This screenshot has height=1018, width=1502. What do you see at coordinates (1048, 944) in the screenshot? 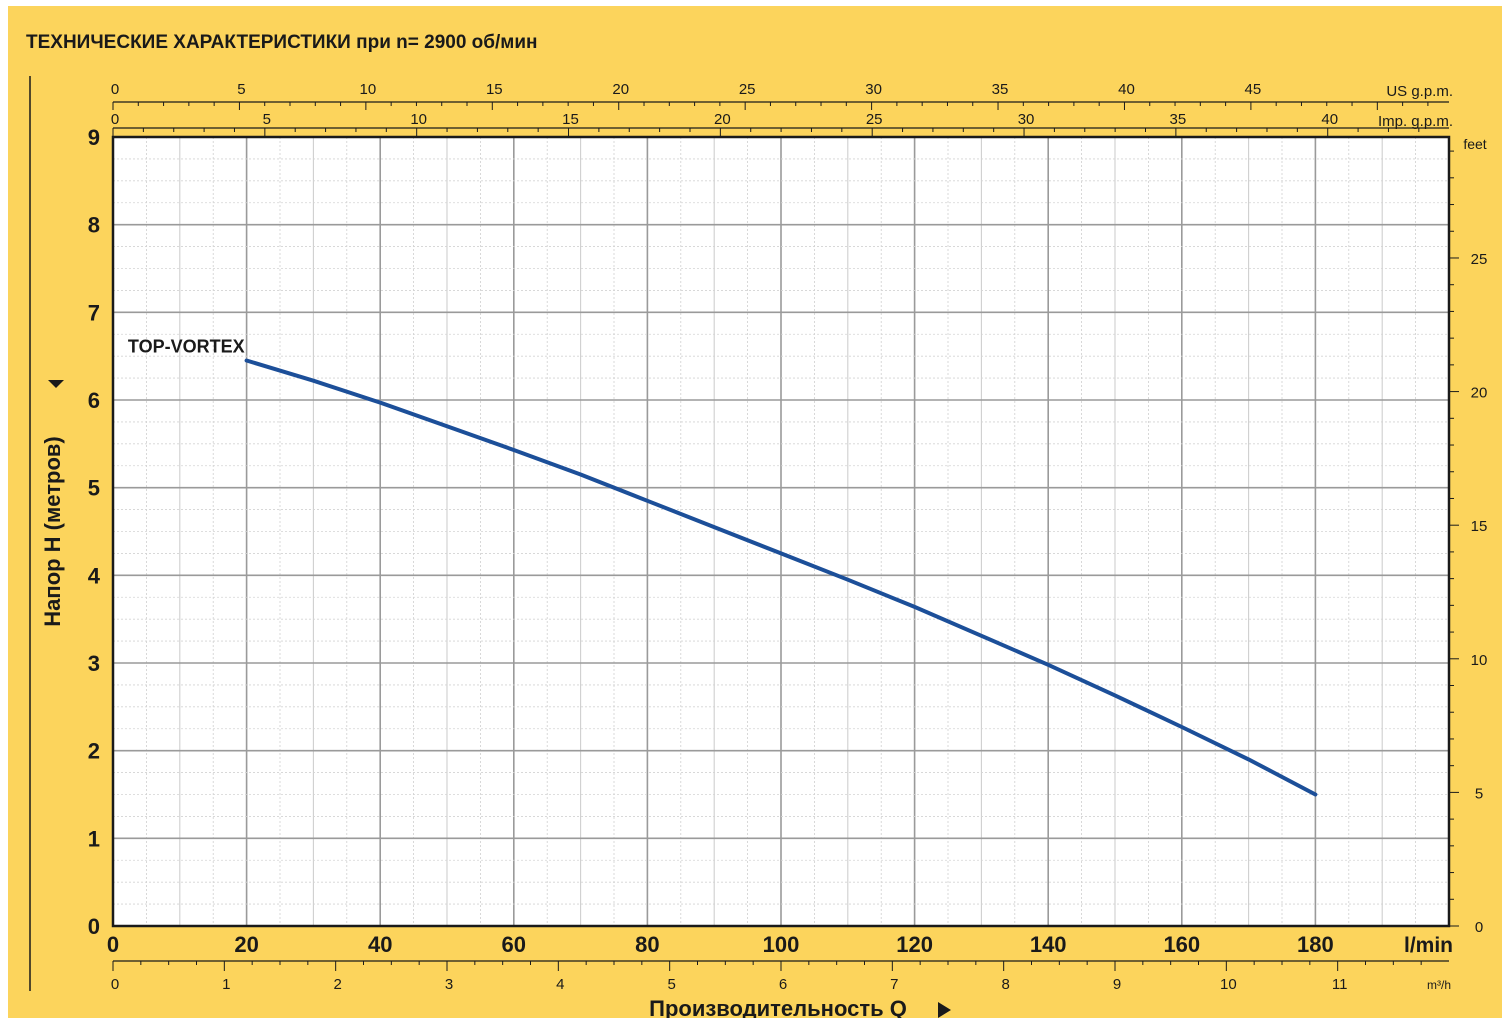
I see `x-tick-label: 140` at bounding box center [1048, 944].